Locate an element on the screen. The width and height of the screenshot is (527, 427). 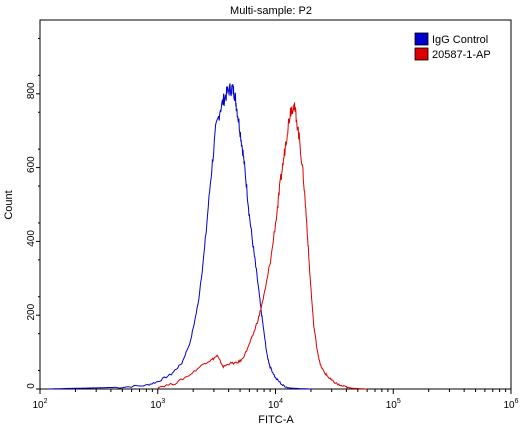
y-tick-label: 200 is located at coordinates (31, 311).